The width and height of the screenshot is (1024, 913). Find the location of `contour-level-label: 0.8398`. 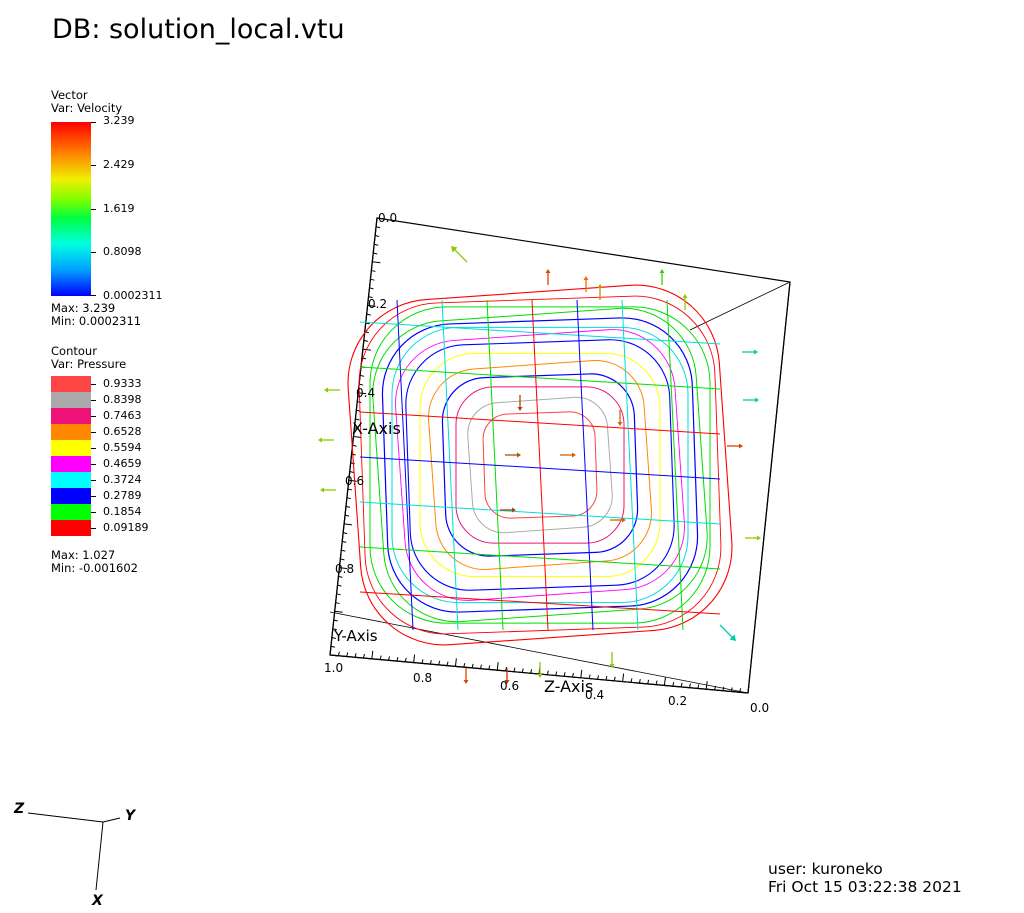

contour-level-label: 0.8398 is located at coordinates (122, 399).